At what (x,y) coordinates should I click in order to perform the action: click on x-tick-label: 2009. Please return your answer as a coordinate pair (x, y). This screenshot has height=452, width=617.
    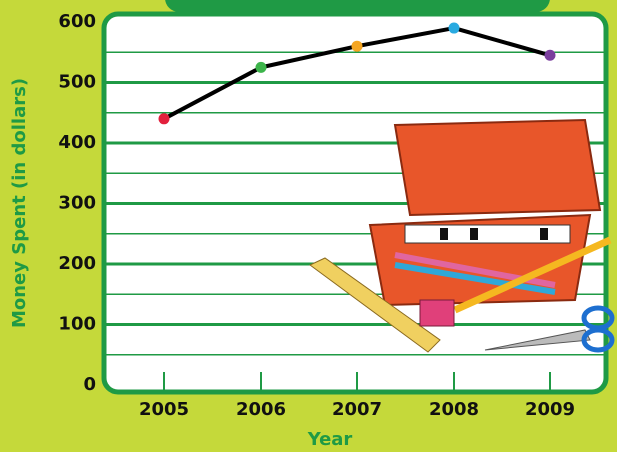
    Looking at the image, I should click on (550, 409).